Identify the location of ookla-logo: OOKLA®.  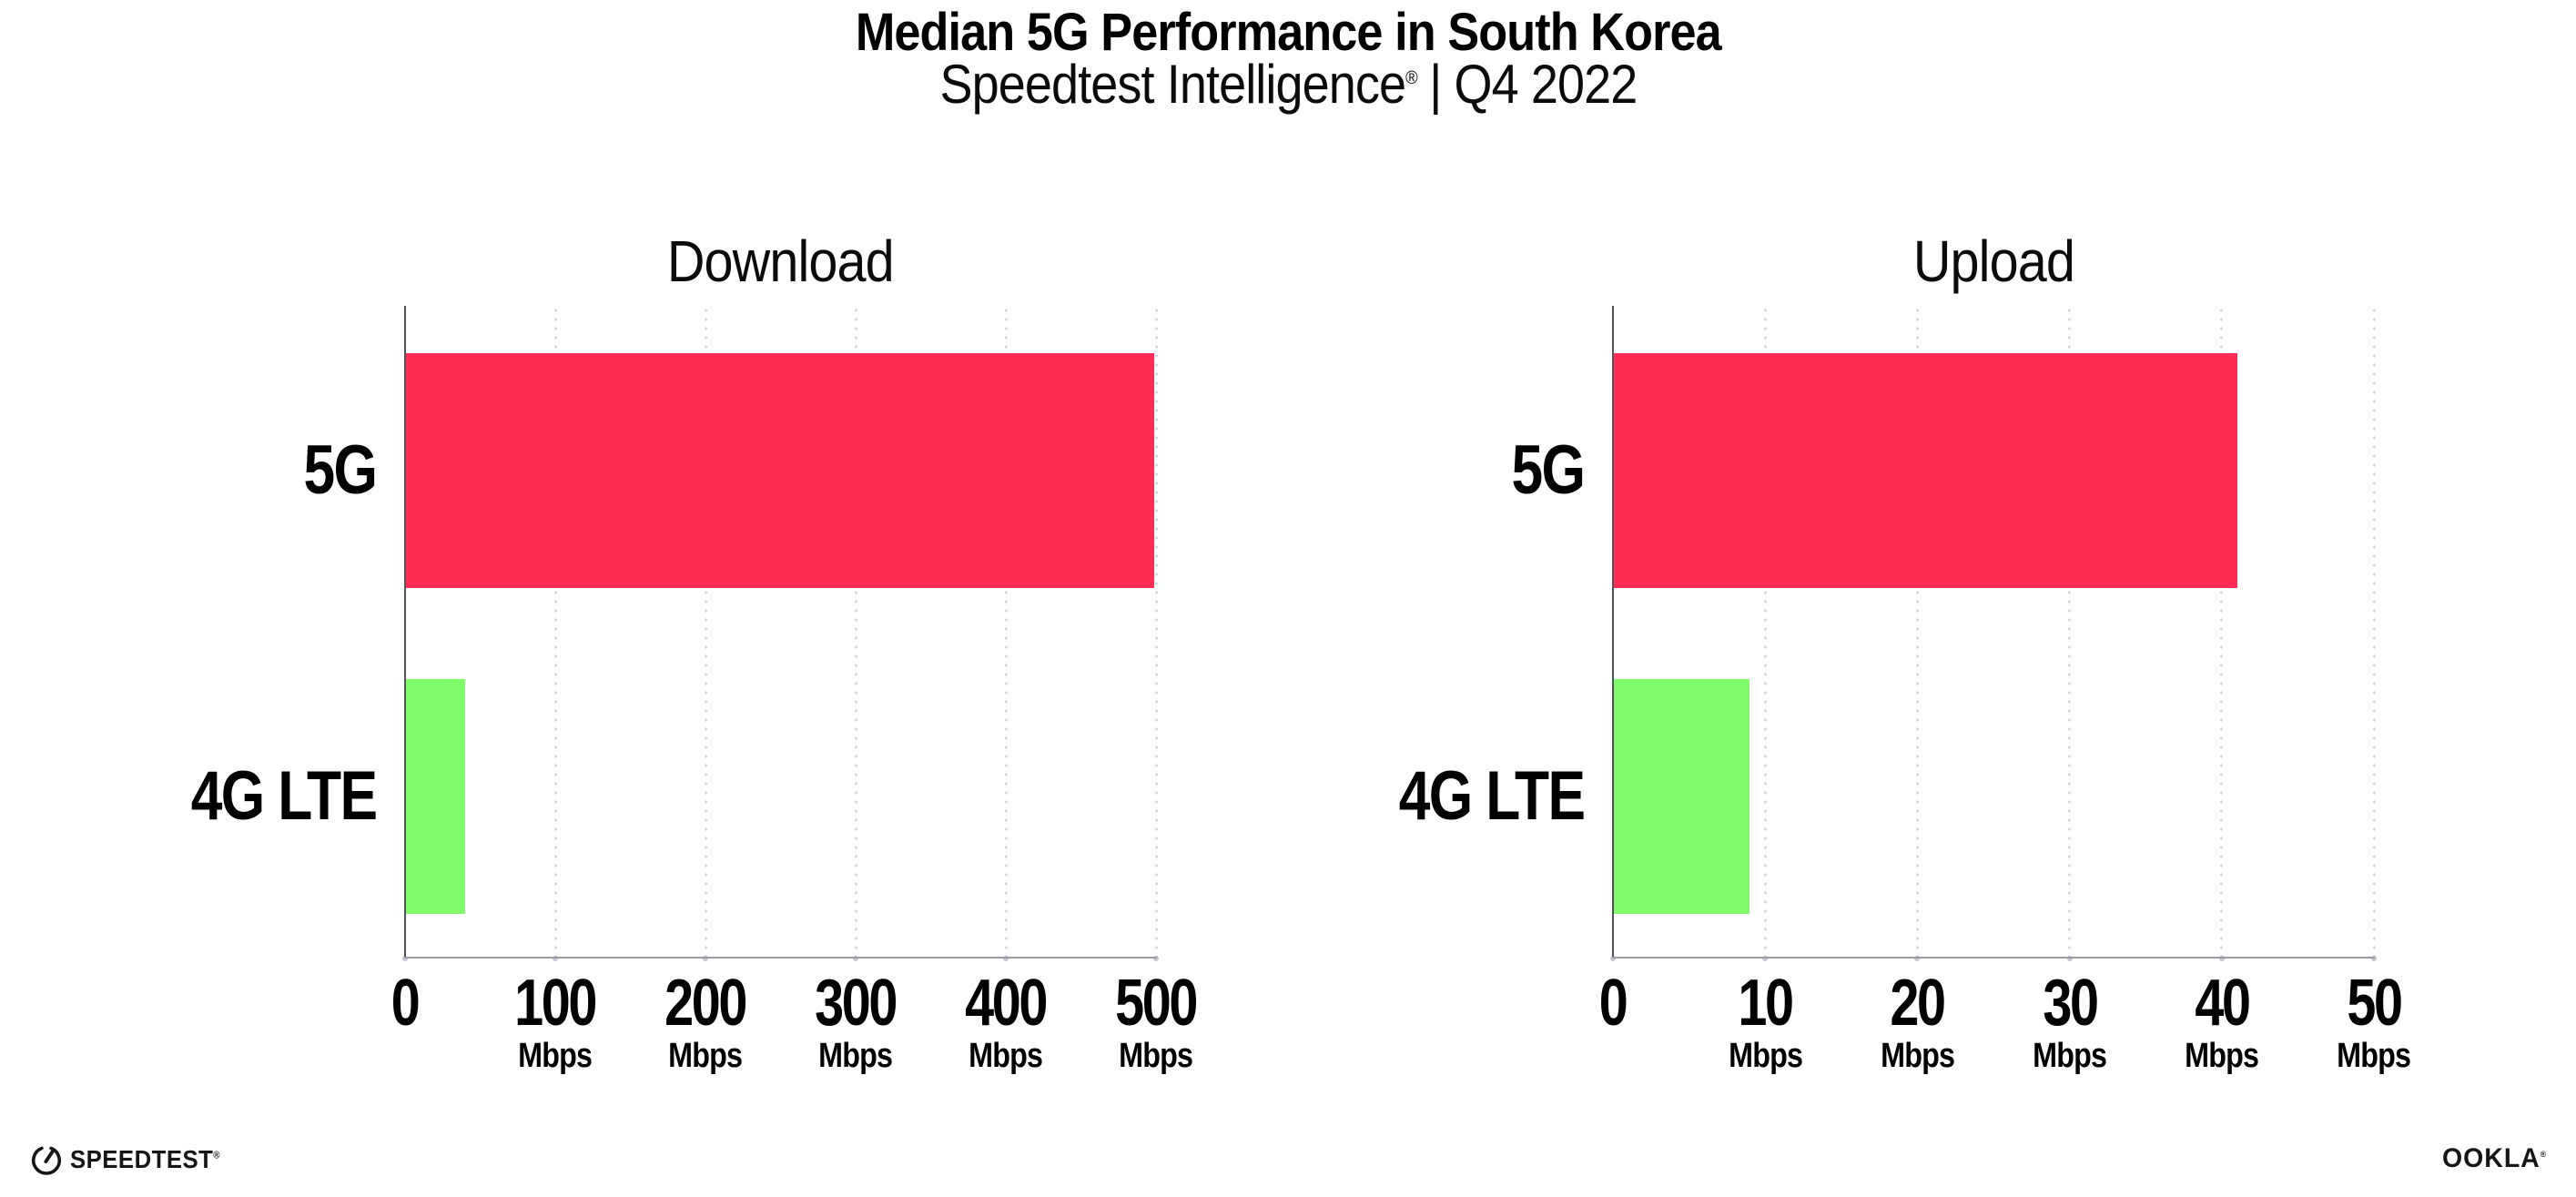
(2466, 1159).